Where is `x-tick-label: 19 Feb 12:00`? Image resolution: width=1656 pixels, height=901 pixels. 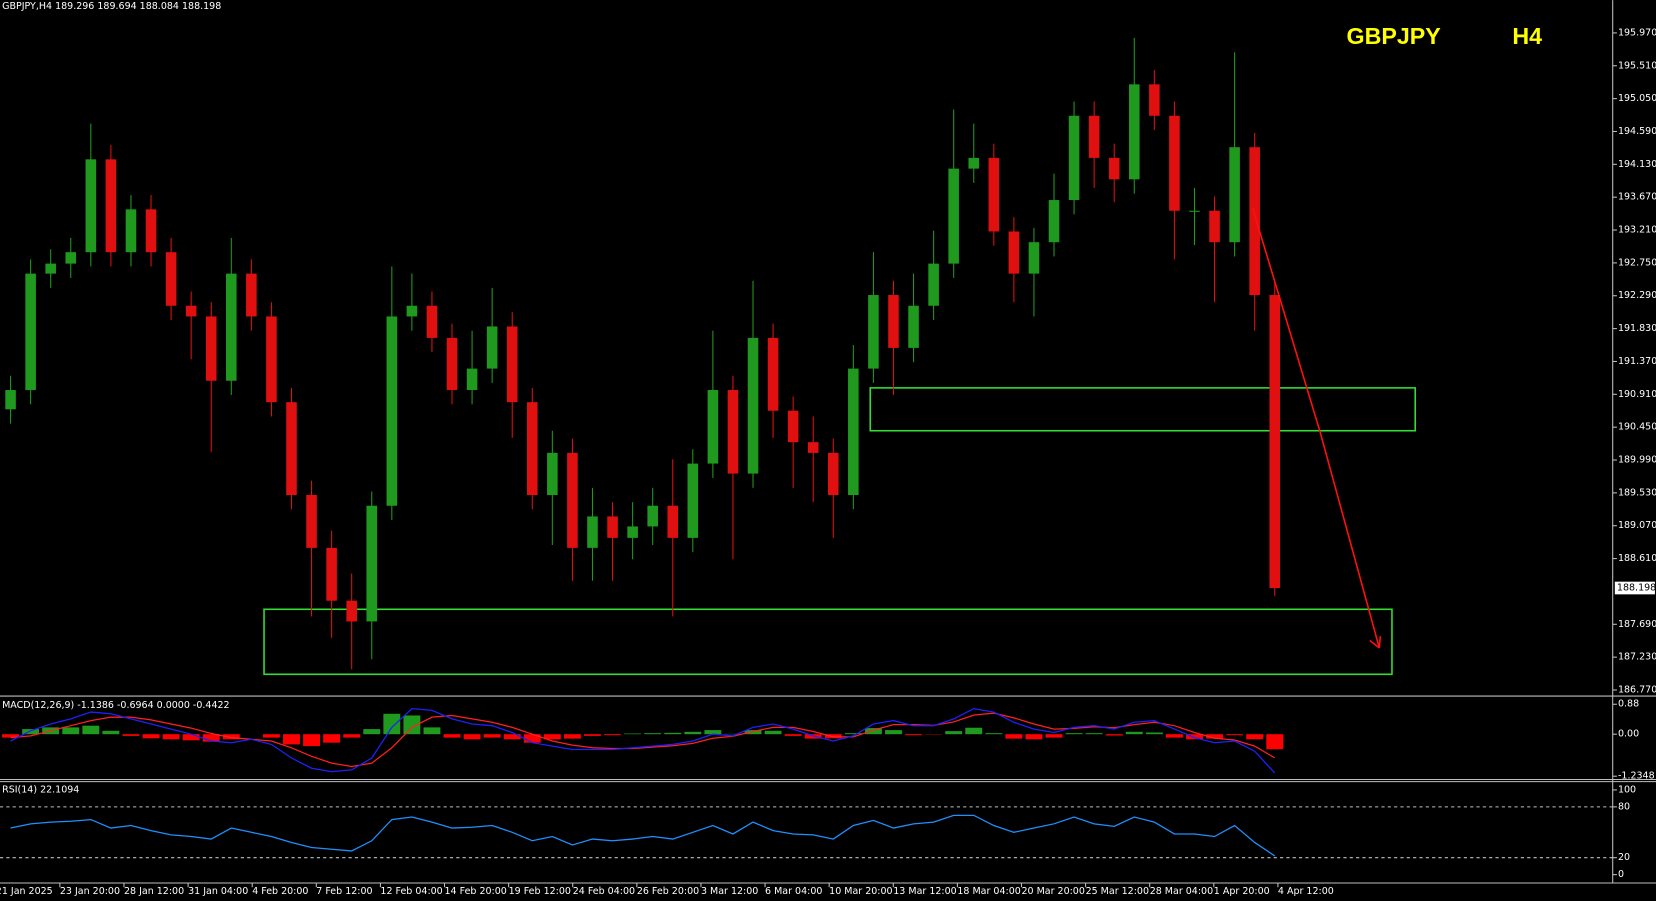
x-tick-label: 19 Feb 12:00 is located at coordinates (540, 891).